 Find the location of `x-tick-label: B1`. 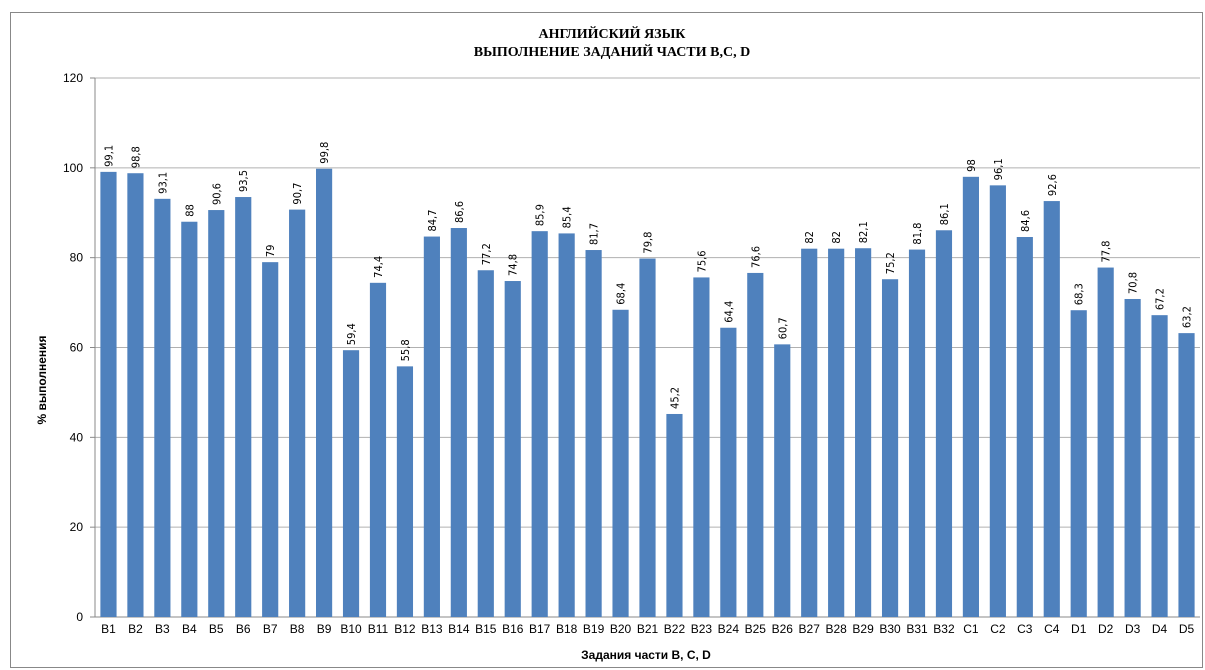

x-tick-label: B1 is located at coordinates (108, 629).